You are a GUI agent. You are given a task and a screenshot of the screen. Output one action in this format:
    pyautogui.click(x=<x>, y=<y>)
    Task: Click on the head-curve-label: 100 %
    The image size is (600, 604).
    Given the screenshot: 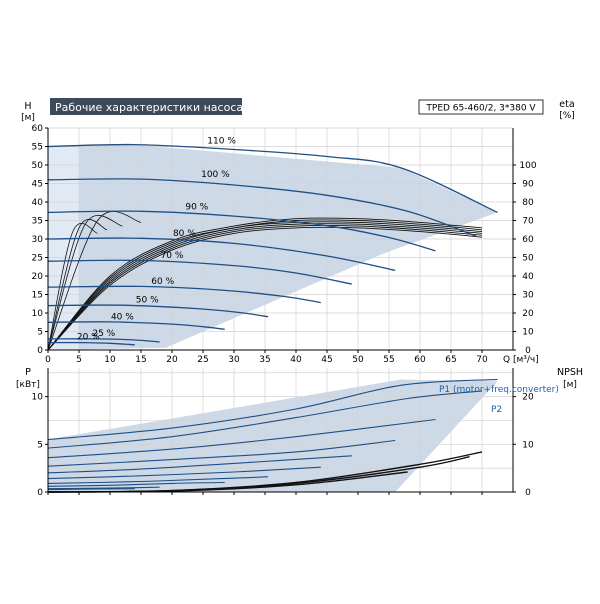 What is the action you would take?
    pyautogui.click(x=215, y=175)
    